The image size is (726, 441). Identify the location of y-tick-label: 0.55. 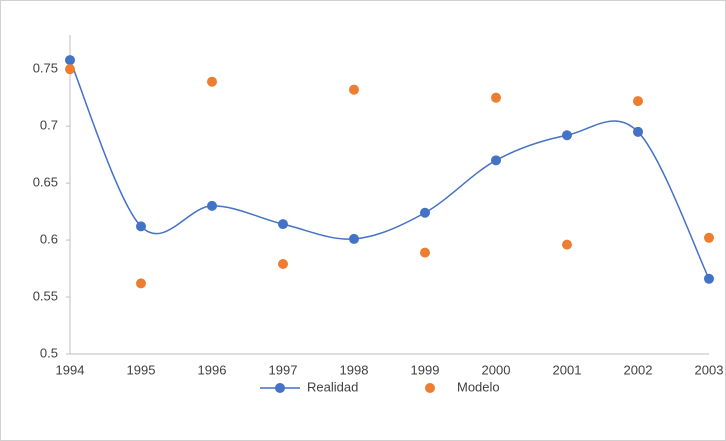
(45, 295).